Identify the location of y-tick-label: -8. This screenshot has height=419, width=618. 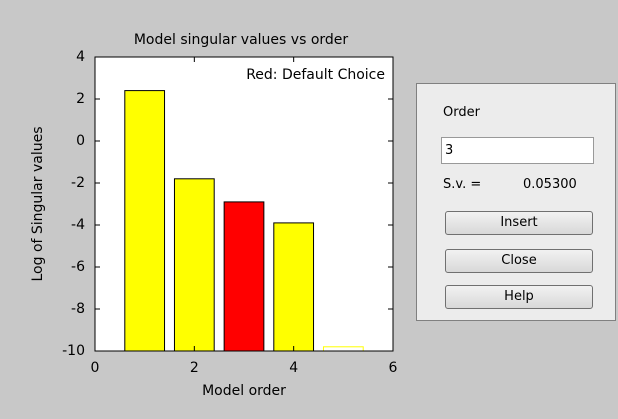
(78, 309).